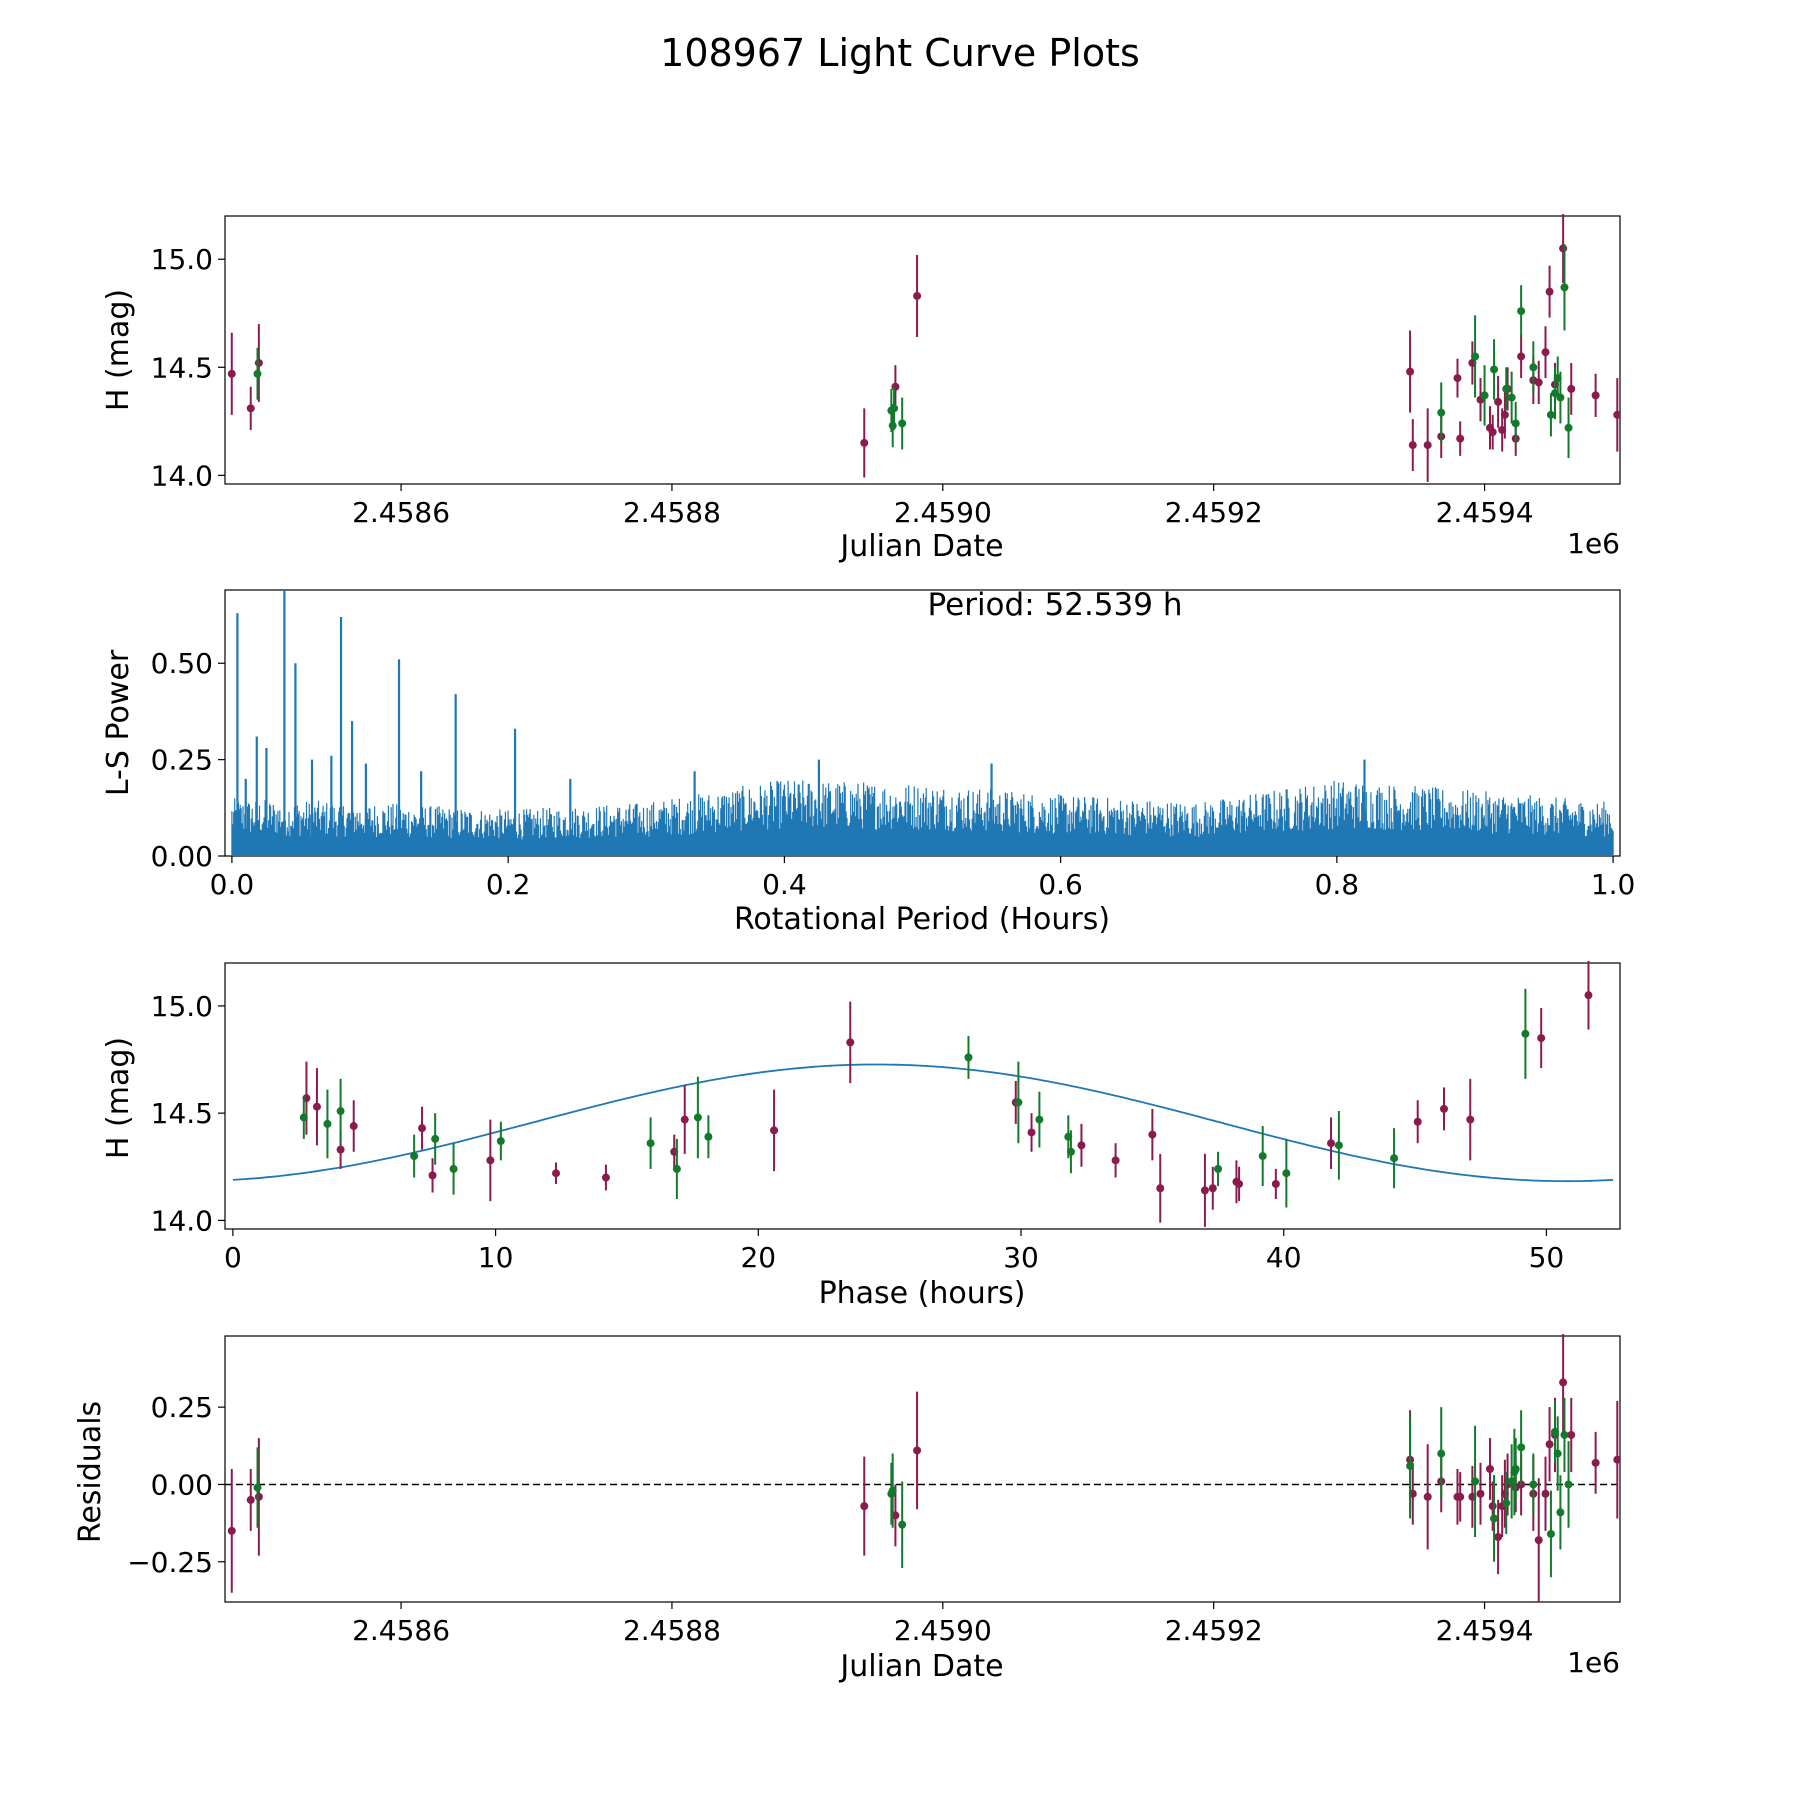 The image size is (1800, 1800). I want to click on x-tick-label-phased: 40, so click(1284, 1257).